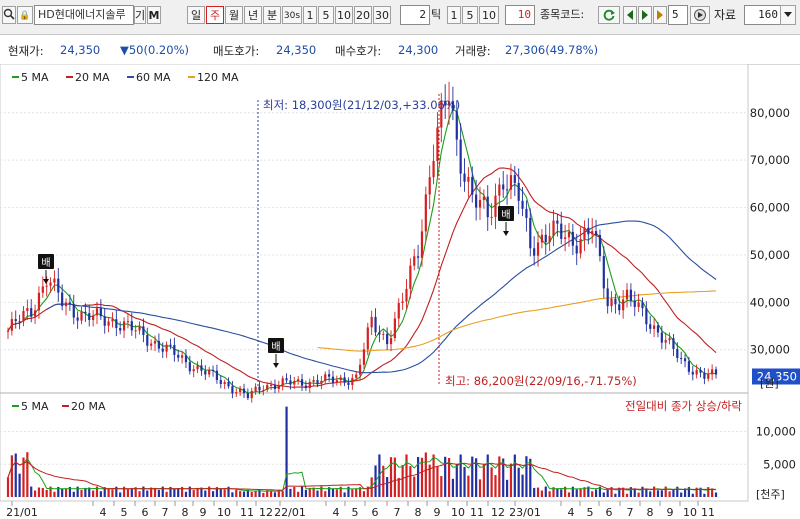 This screenshot has width=800, height=519. I want to click on period-year-button: 년, so click(253, 15).